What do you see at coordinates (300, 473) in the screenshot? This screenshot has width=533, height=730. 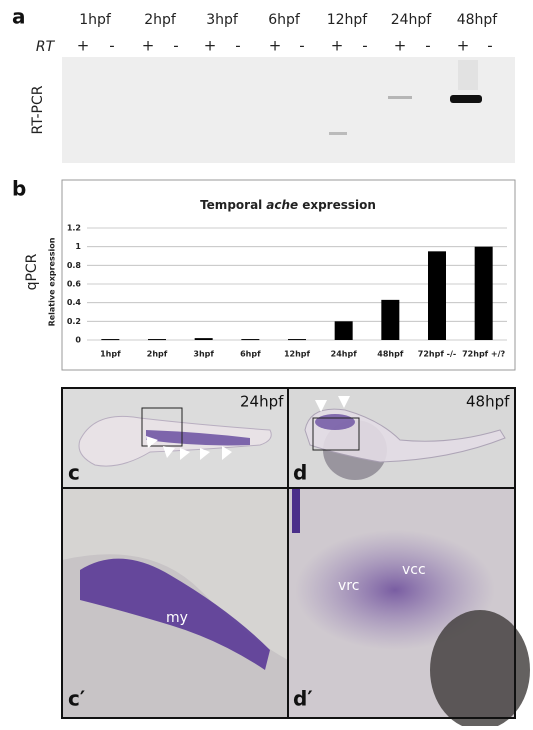 I see `panel-letter: d` at bounding box center [300, 473].